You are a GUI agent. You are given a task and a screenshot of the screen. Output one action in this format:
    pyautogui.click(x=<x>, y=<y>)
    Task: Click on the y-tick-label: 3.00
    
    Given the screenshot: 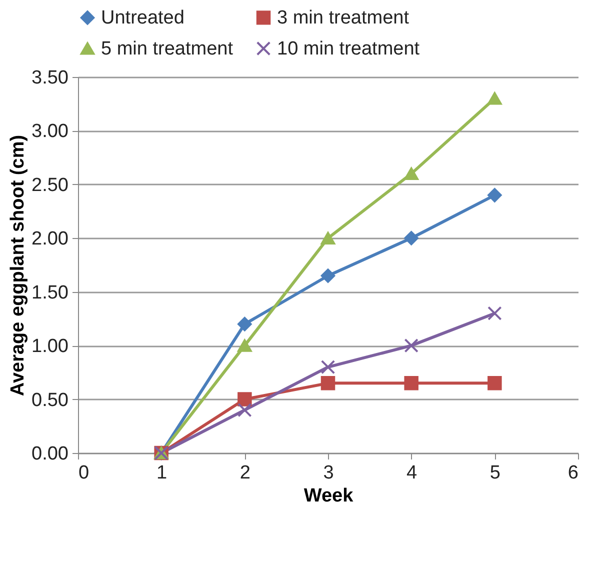 What is the action you would take?
    pyautogui.click(x=50, y=131)
    